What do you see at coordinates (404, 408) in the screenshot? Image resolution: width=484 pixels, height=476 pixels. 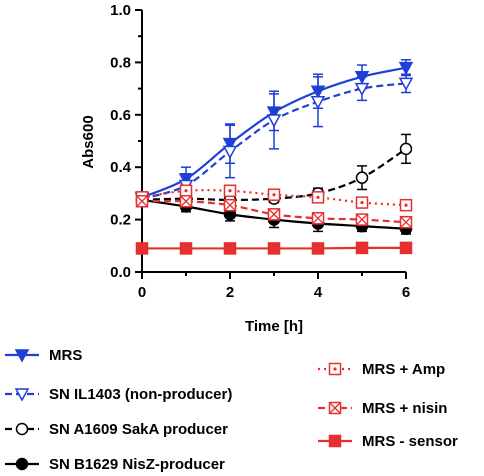 I see `legend-label: MRS + nisin` at bounding box center [404, 408].